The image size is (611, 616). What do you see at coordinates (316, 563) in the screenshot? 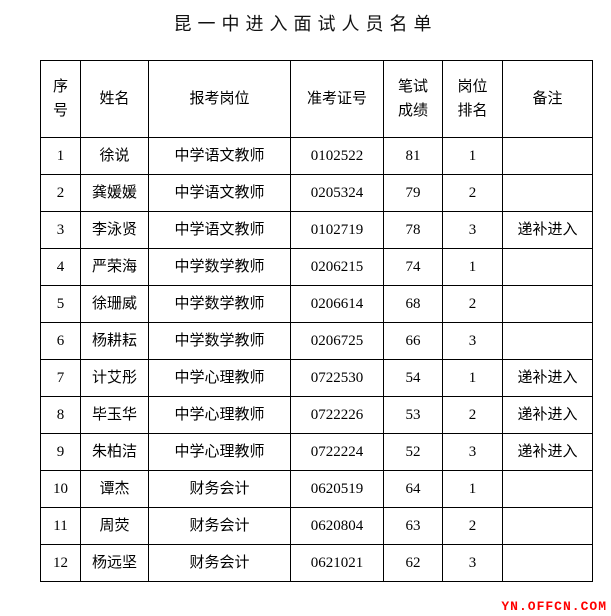
I see `table-row: 12 杨远坚 财务会计 0621021 62 3` at bounding box center [316, 563].